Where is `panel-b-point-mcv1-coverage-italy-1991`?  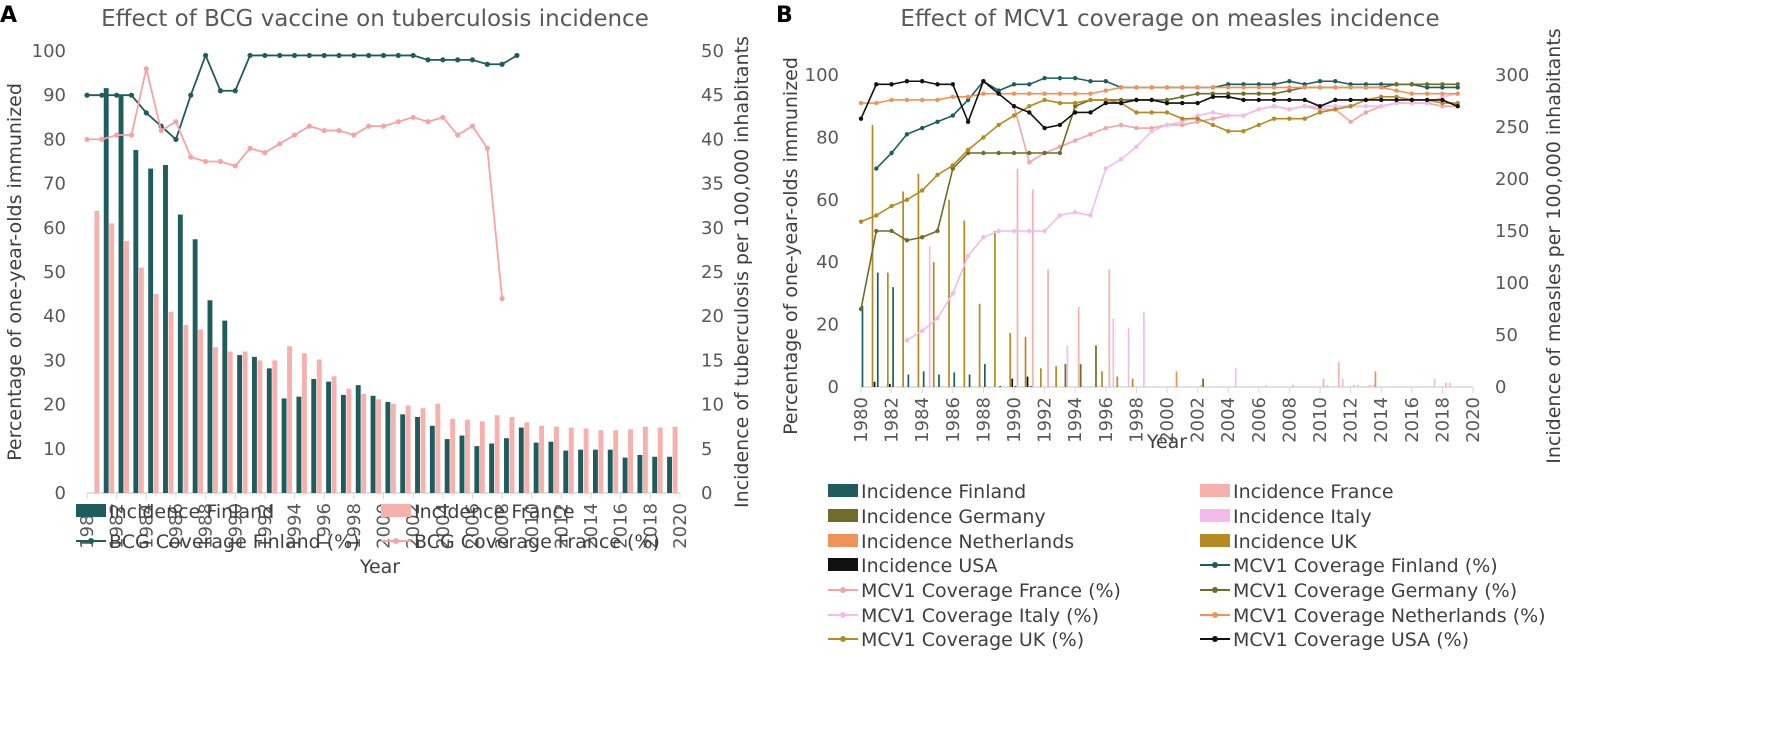
panel-b-point-mcv1-coverage-italy-1991 is located at coordinates (1029, 231).